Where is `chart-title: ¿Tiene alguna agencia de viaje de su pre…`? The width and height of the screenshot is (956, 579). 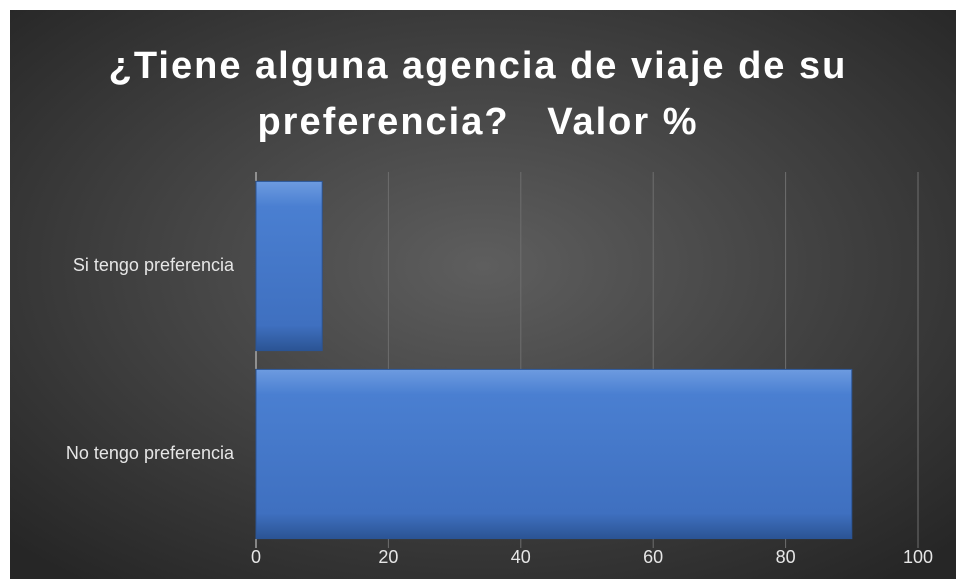
chart-title: ¿Tiene alguna agencia de viaje de su pre… is located at coordinates (484, 94).